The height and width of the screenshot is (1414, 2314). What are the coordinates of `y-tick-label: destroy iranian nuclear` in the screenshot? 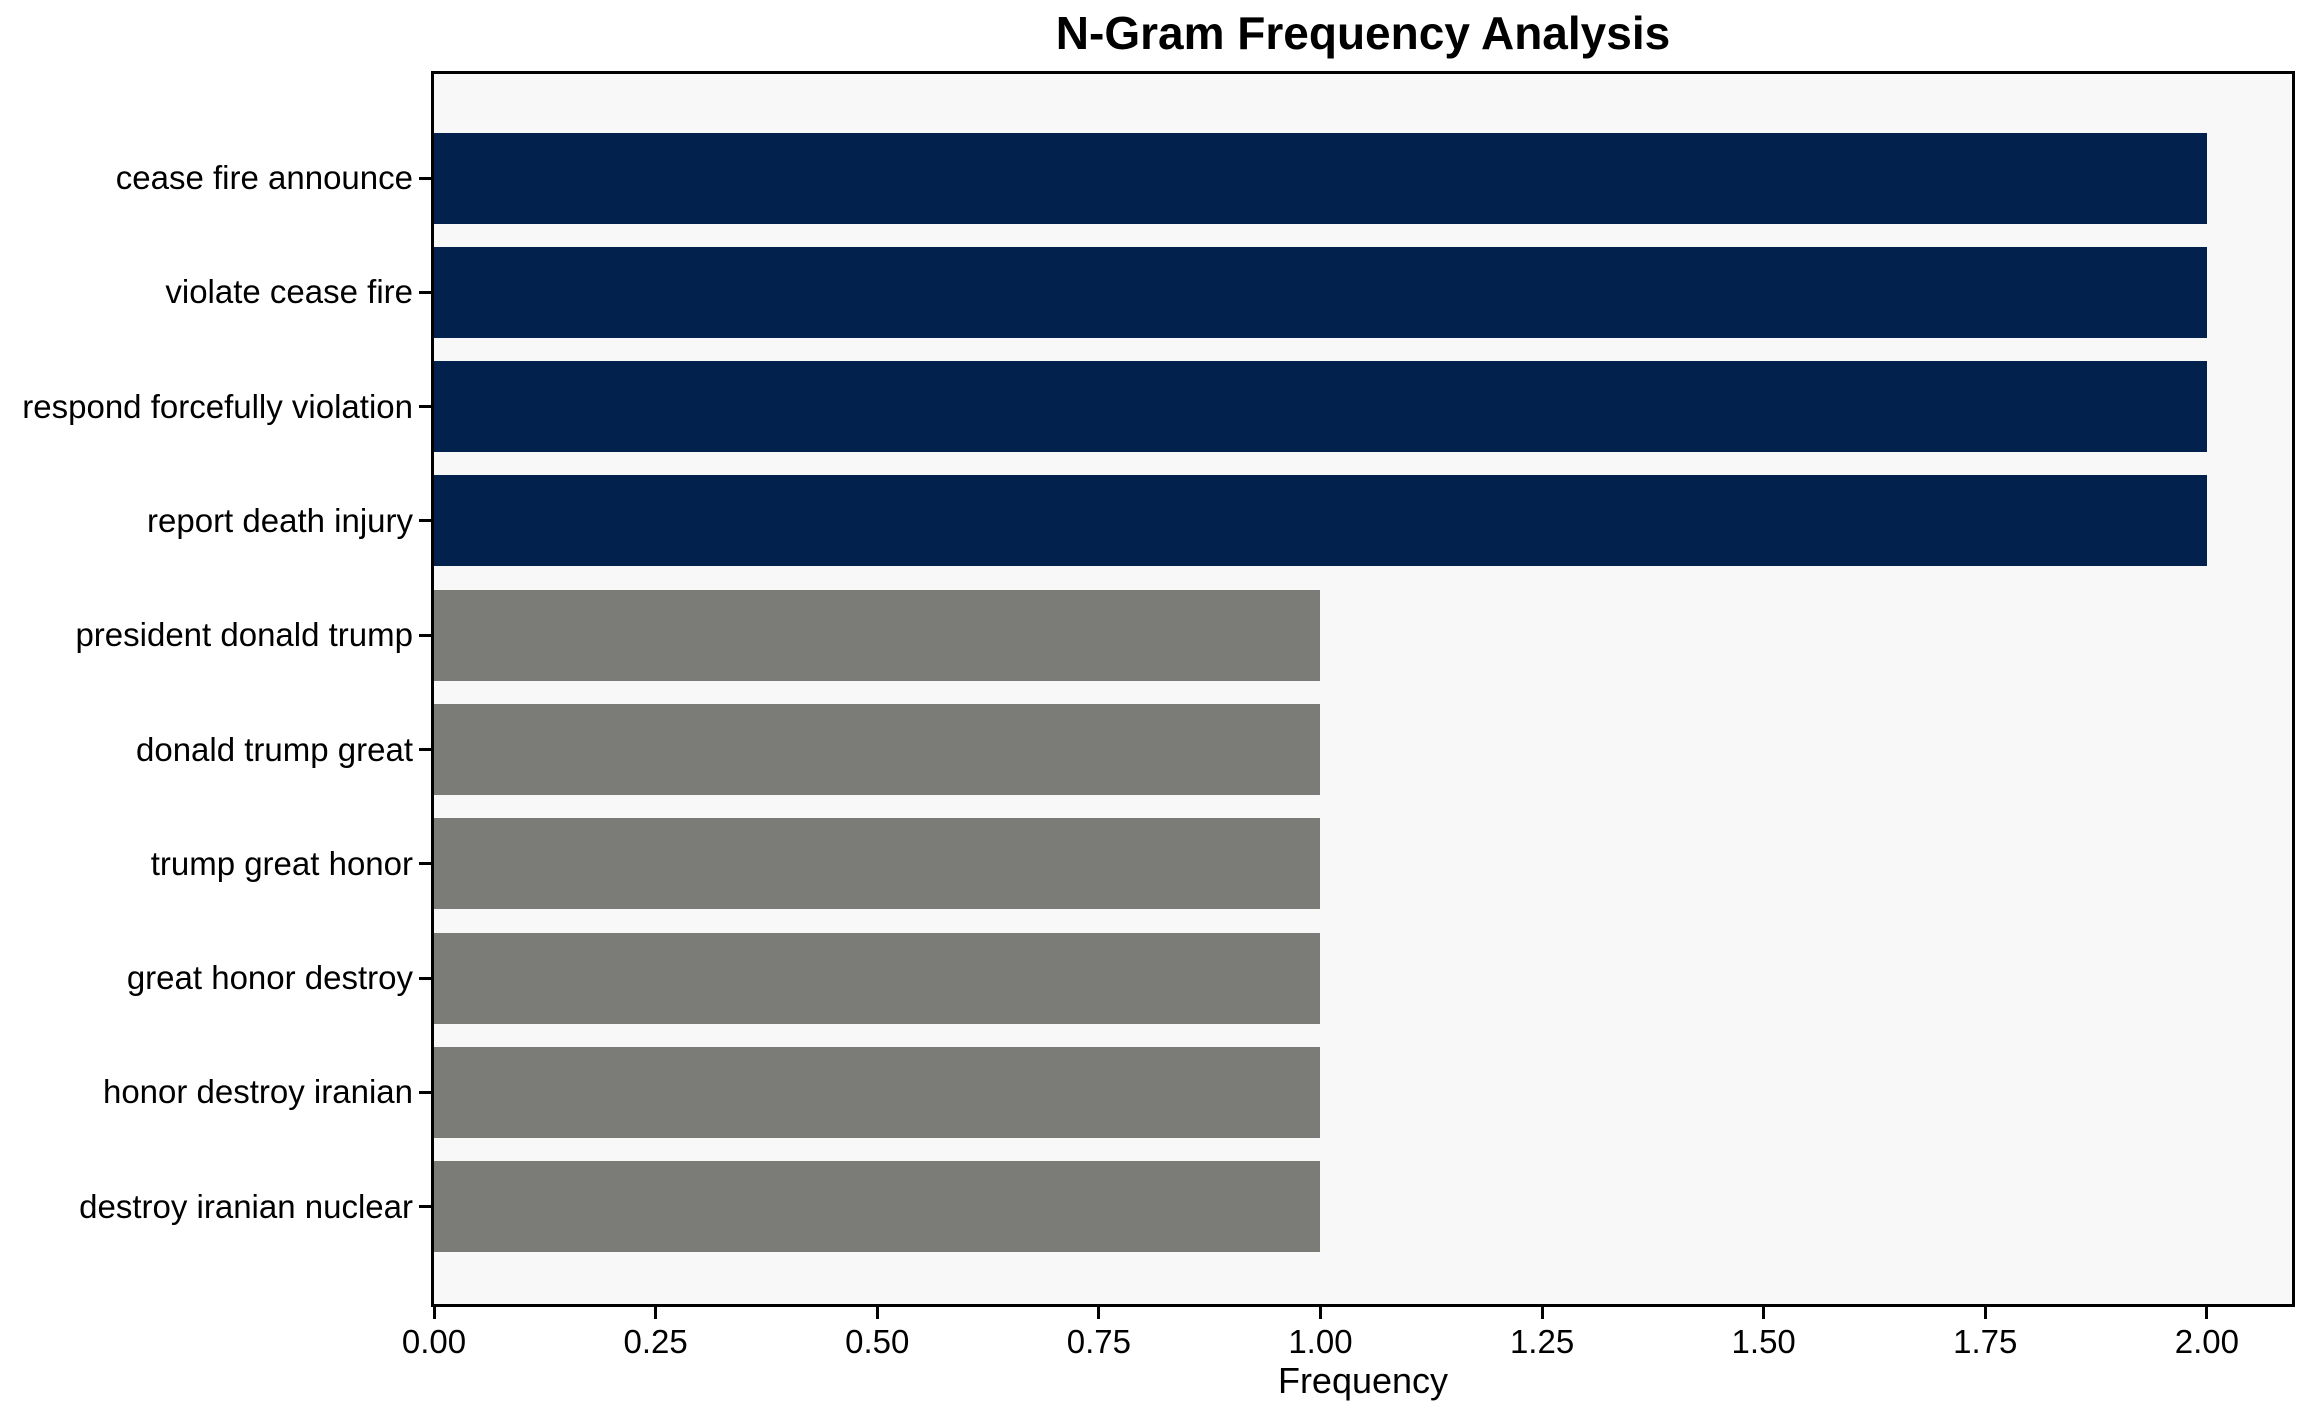 It's located at (246, 1206).